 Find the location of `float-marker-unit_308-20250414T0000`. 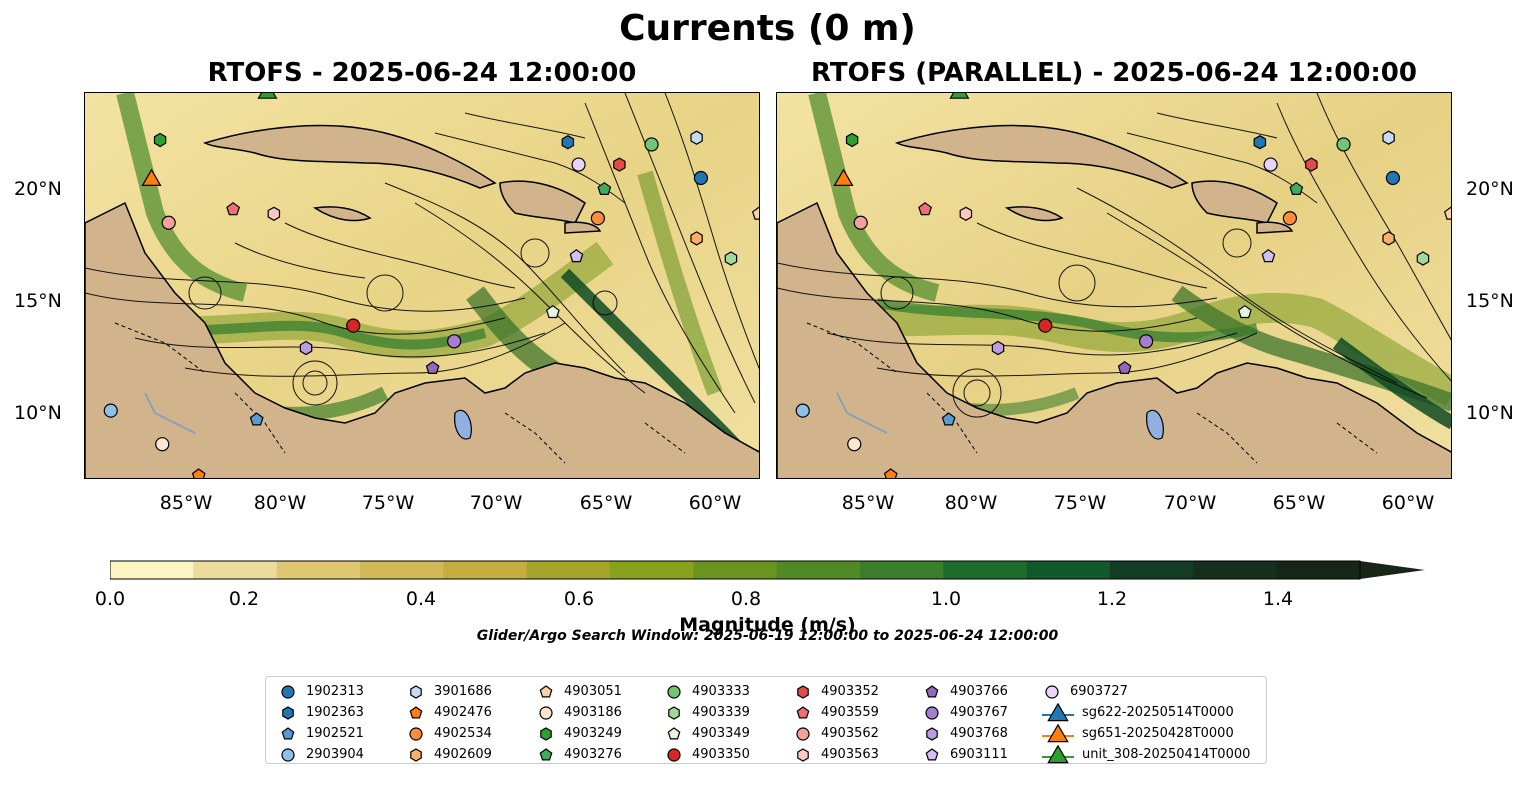

float-marker-unit_308-20250414T0000 is located at coordinates (267, 96).